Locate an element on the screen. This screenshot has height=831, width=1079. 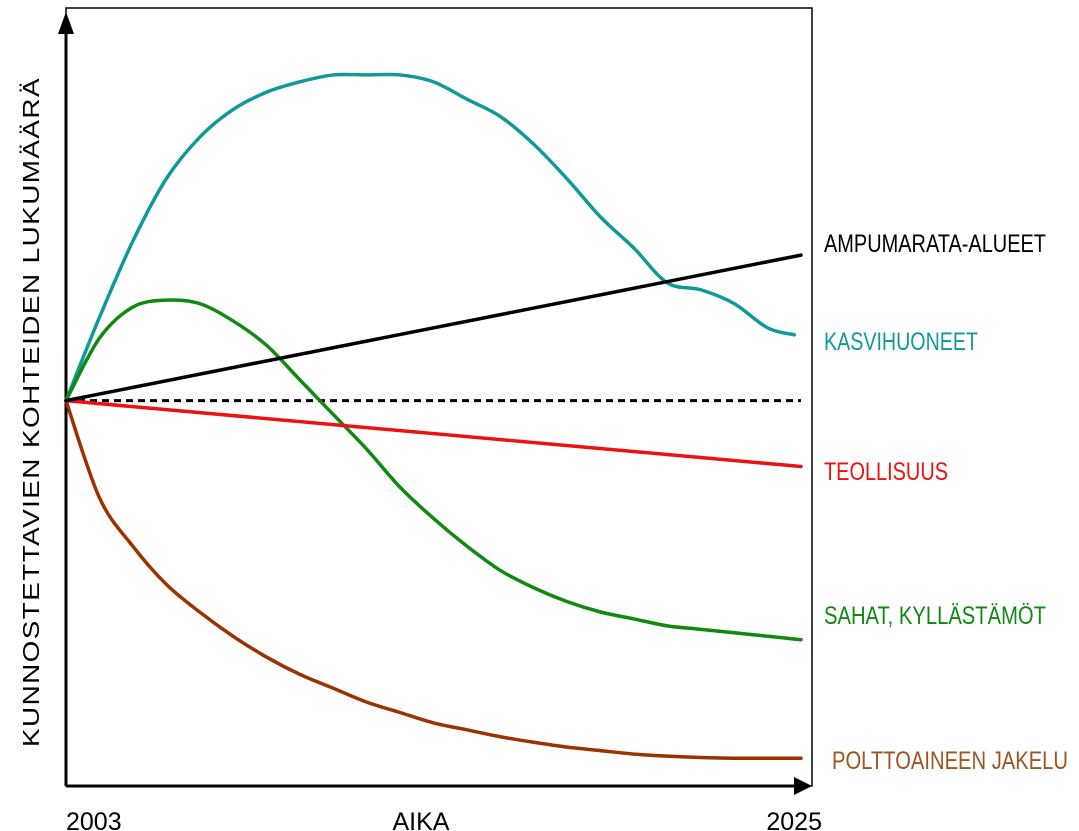
series-label-polttoaine: POLTTOAINEEN JAKELU is located at coordinates (950, 761).